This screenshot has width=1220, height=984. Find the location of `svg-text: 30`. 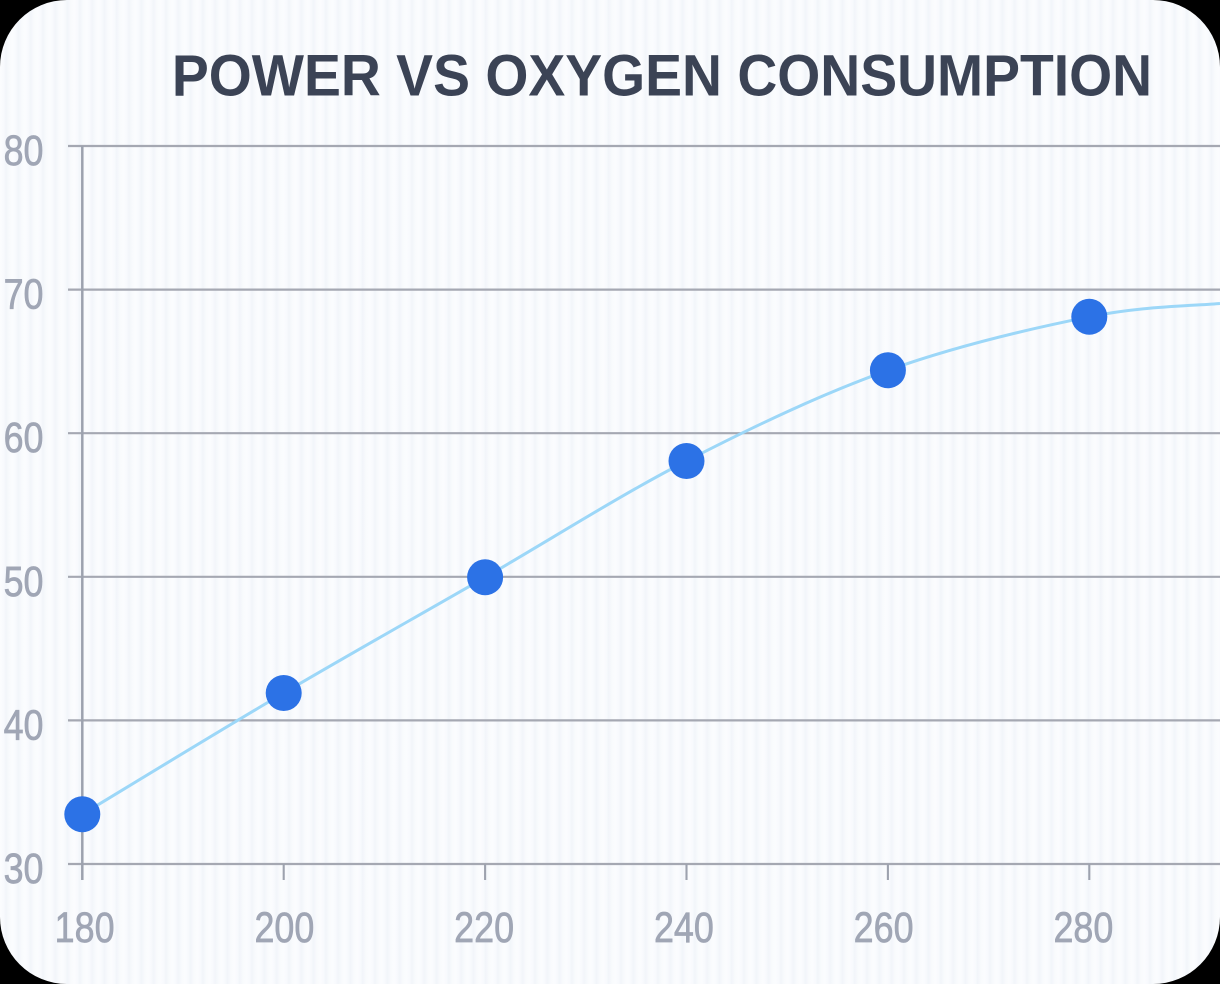

svg-text: 30 is located at coordinates (24, 869).